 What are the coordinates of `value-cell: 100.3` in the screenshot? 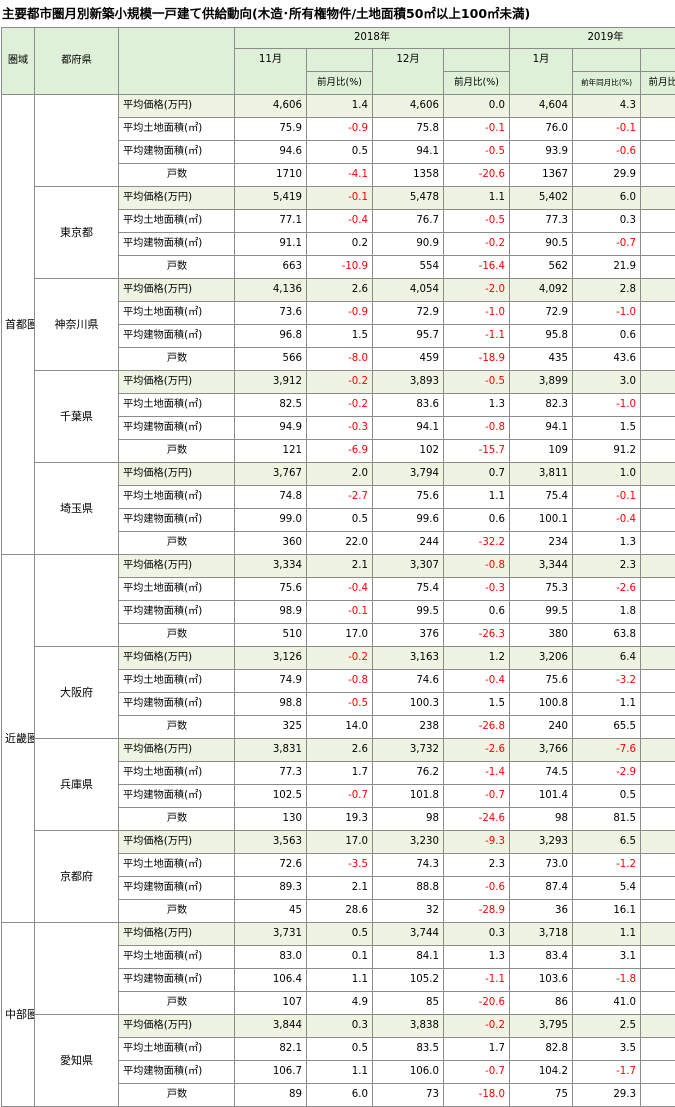 It's located at (408, 704).